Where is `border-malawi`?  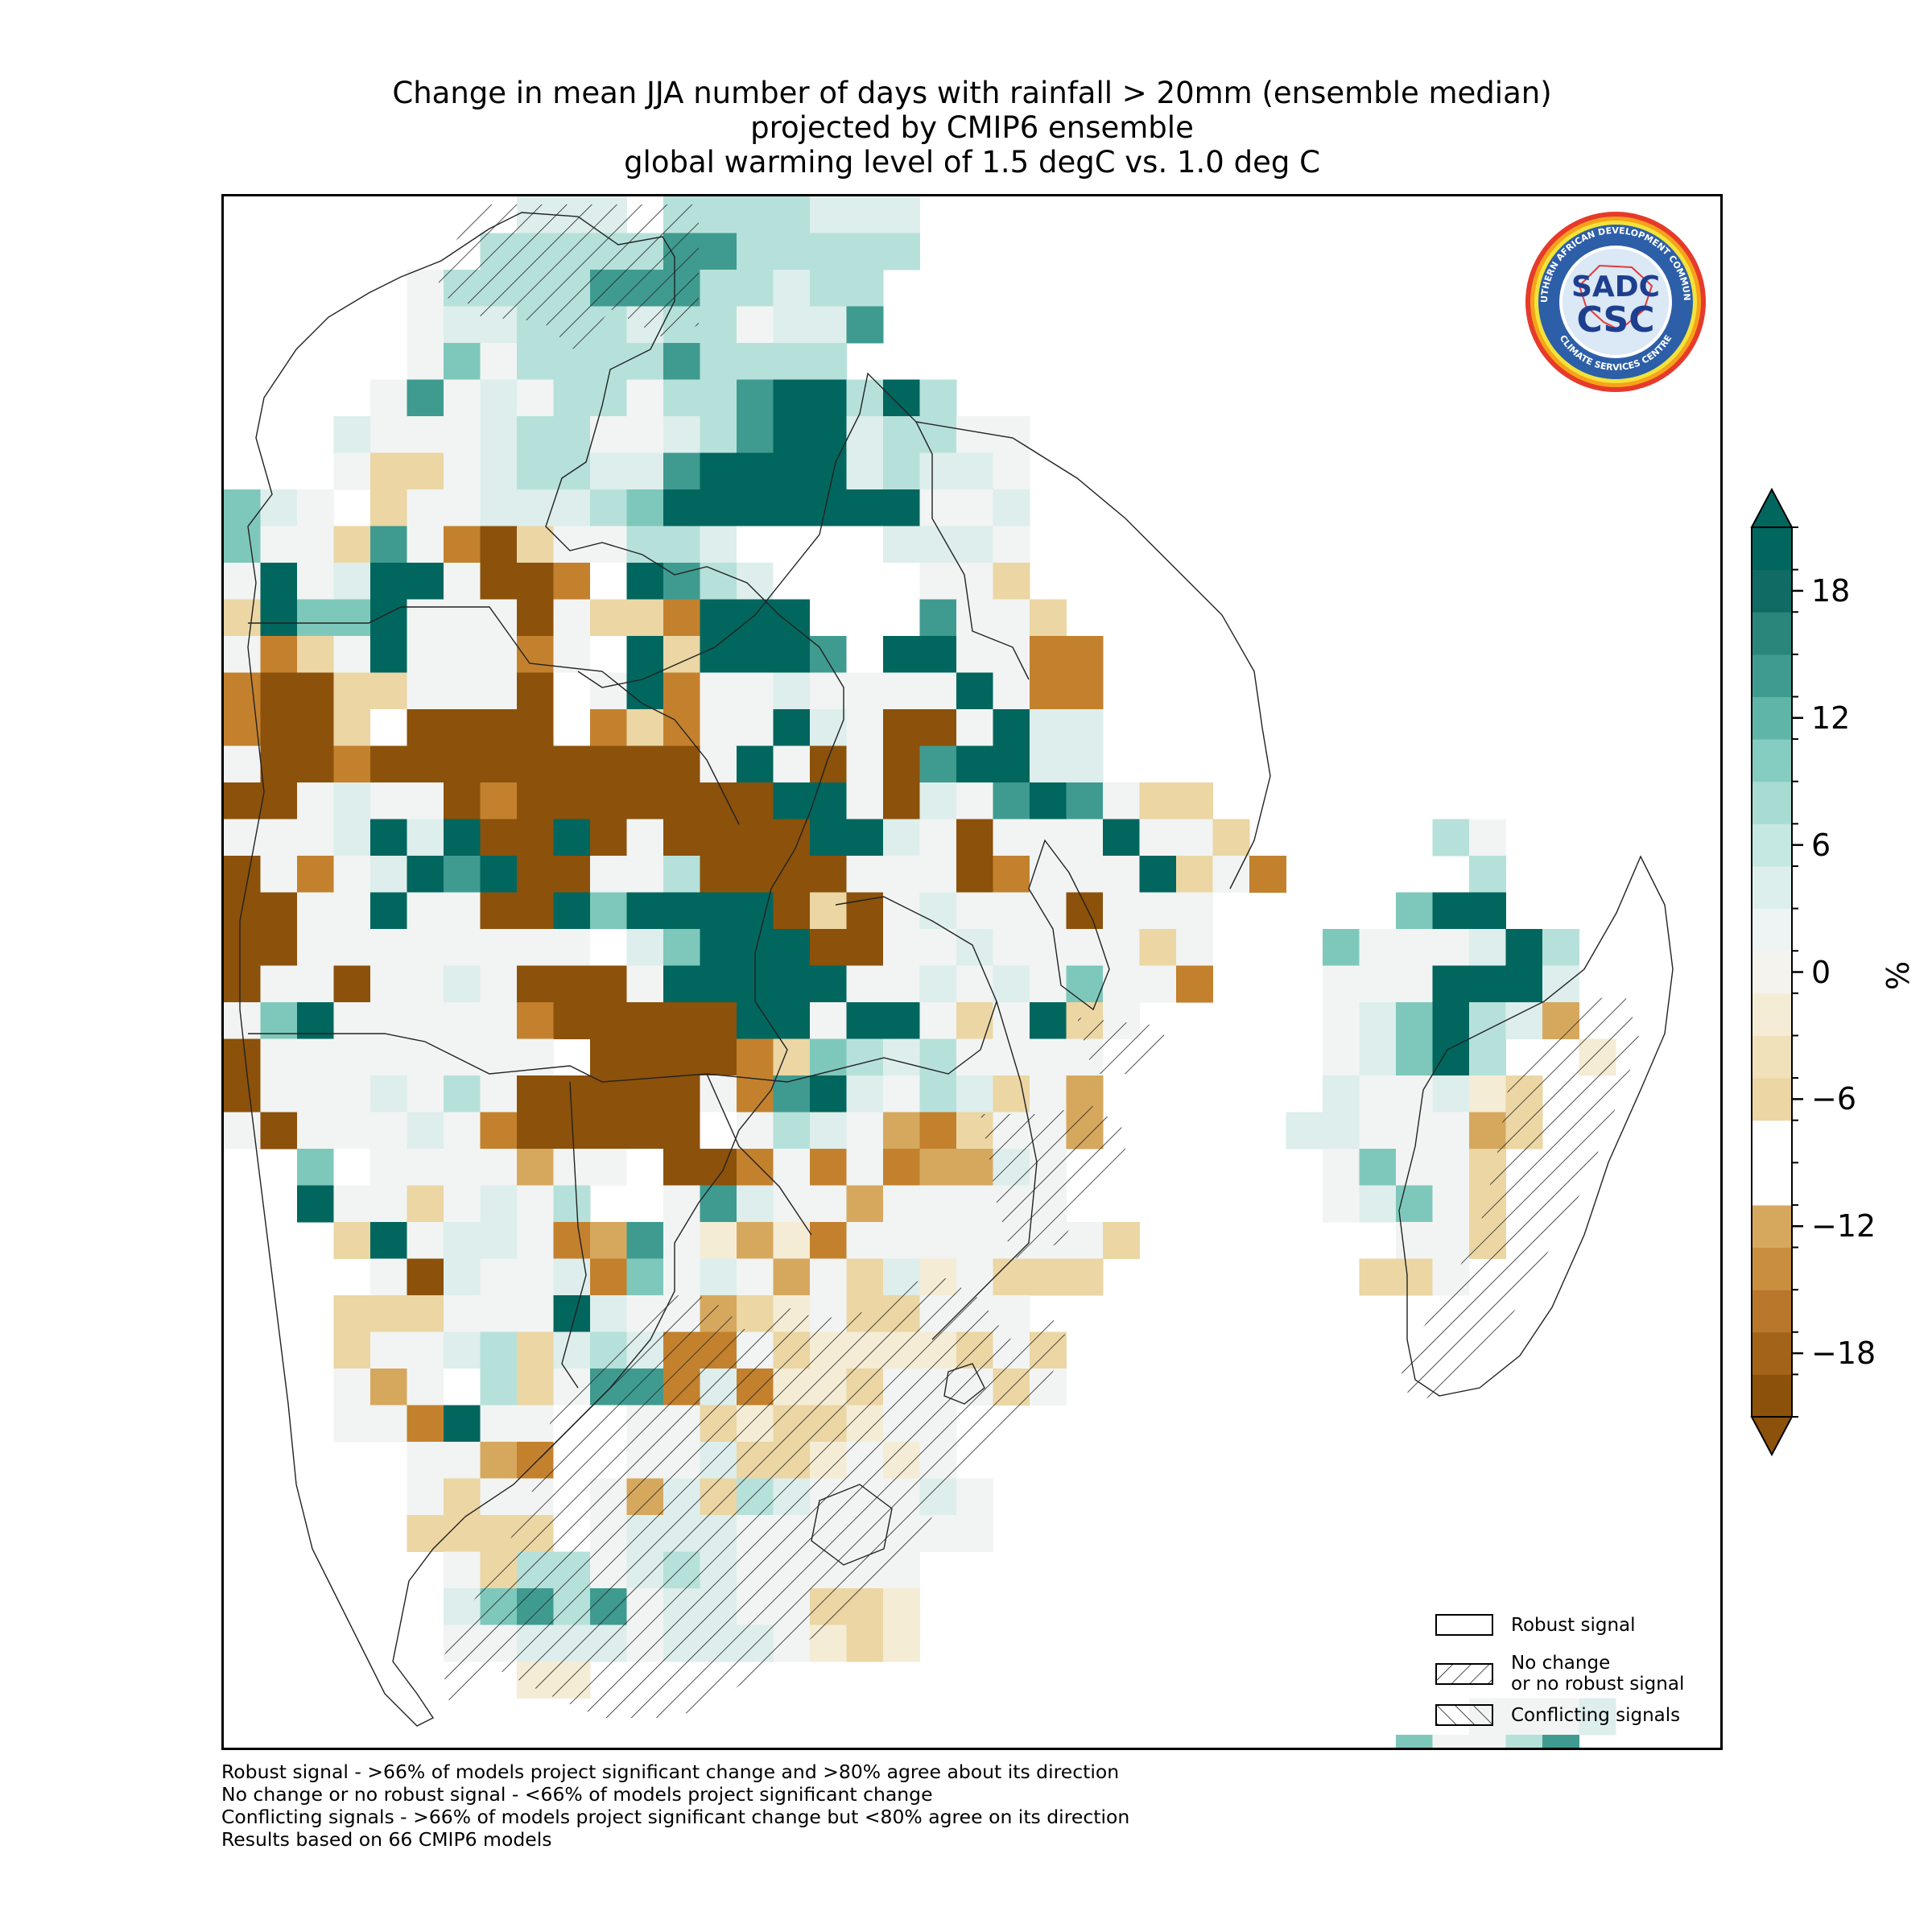 border-malawi is located at coordinates (1069, 925).